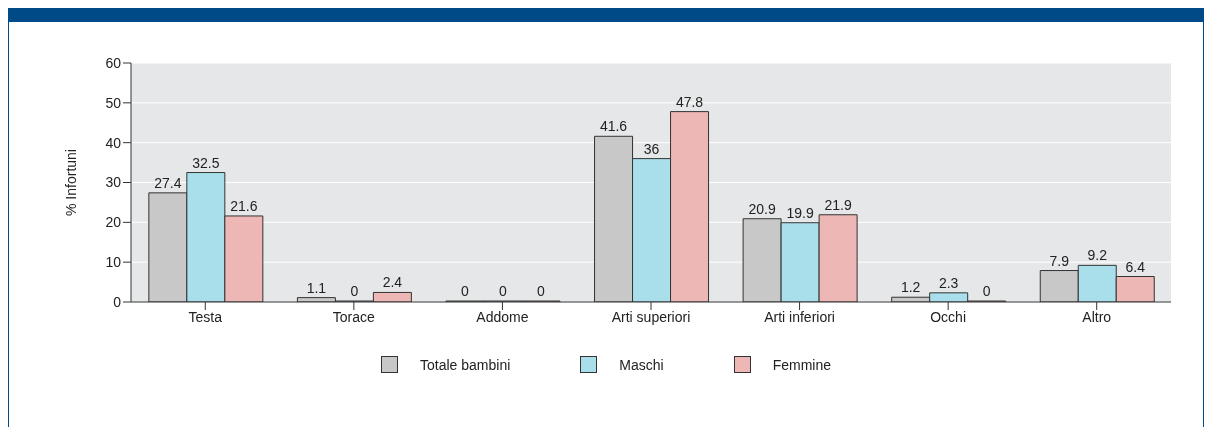 The width and height of the screenshot is (1212, 433). I want to click on y-tick-label: 30, so click(113, 182).